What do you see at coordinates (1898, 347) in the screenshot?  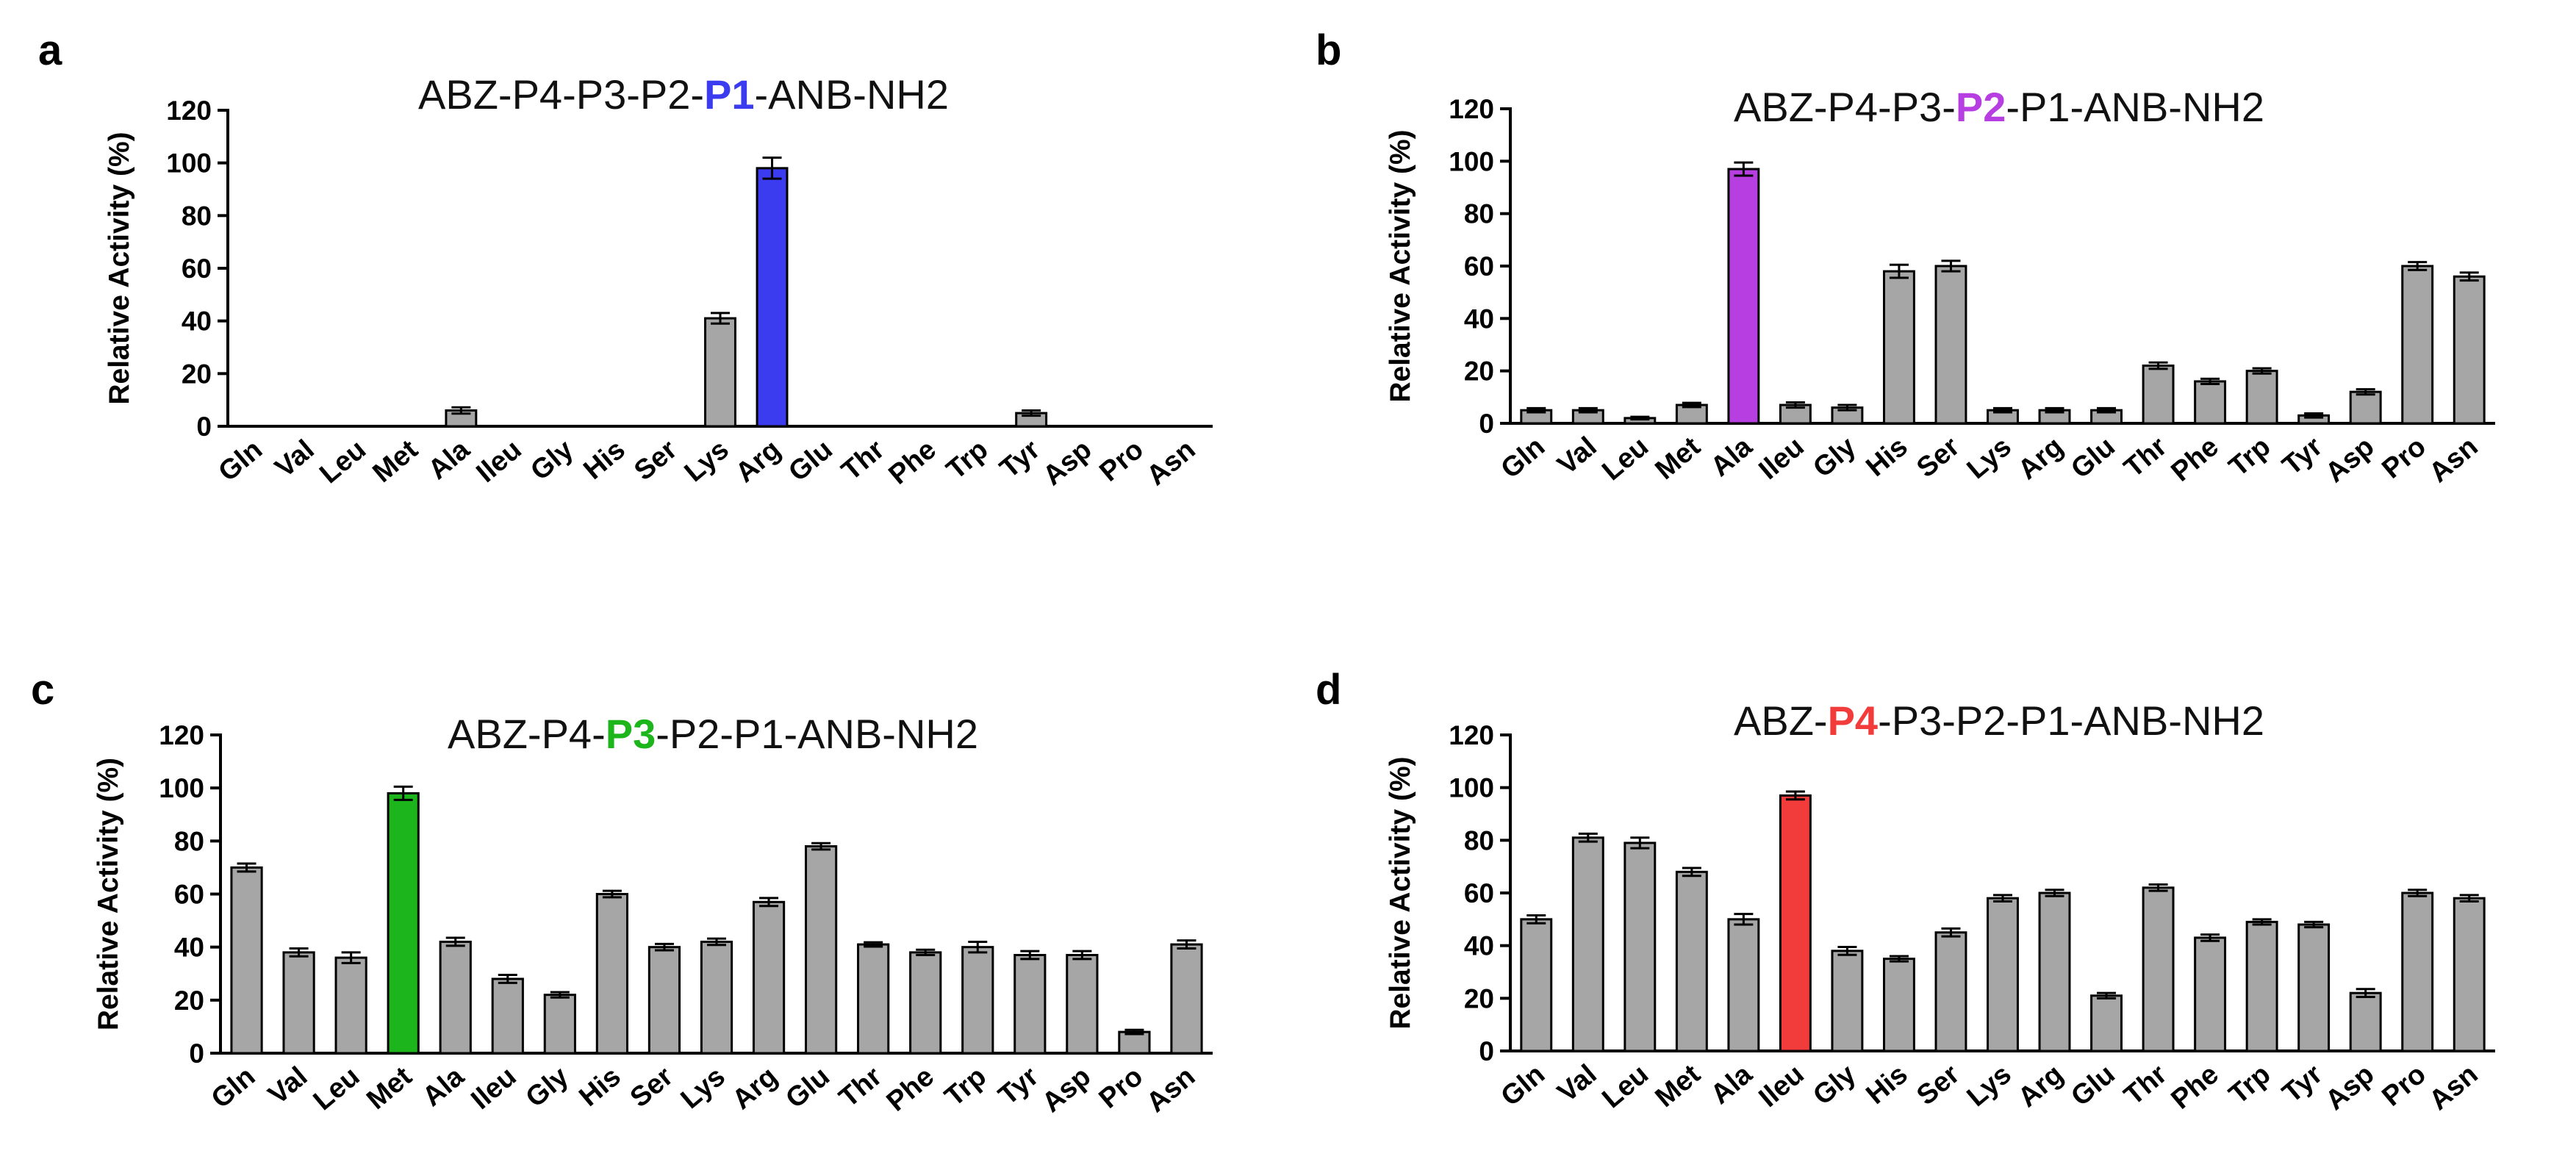 I see `bar-his` at bounding box center [1898, 347].